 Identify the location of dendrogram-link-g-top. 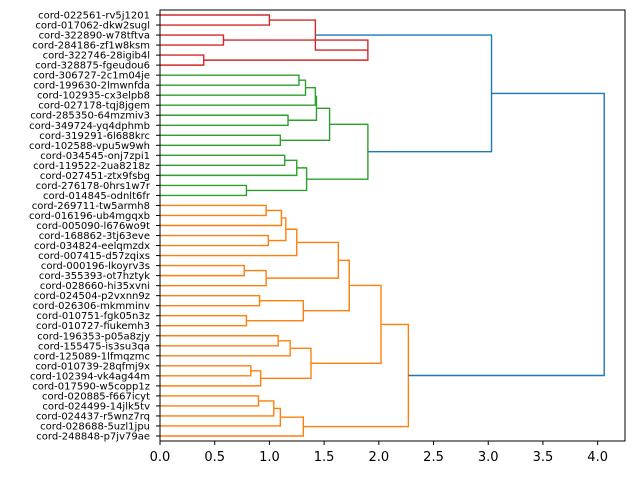
(337, 151).